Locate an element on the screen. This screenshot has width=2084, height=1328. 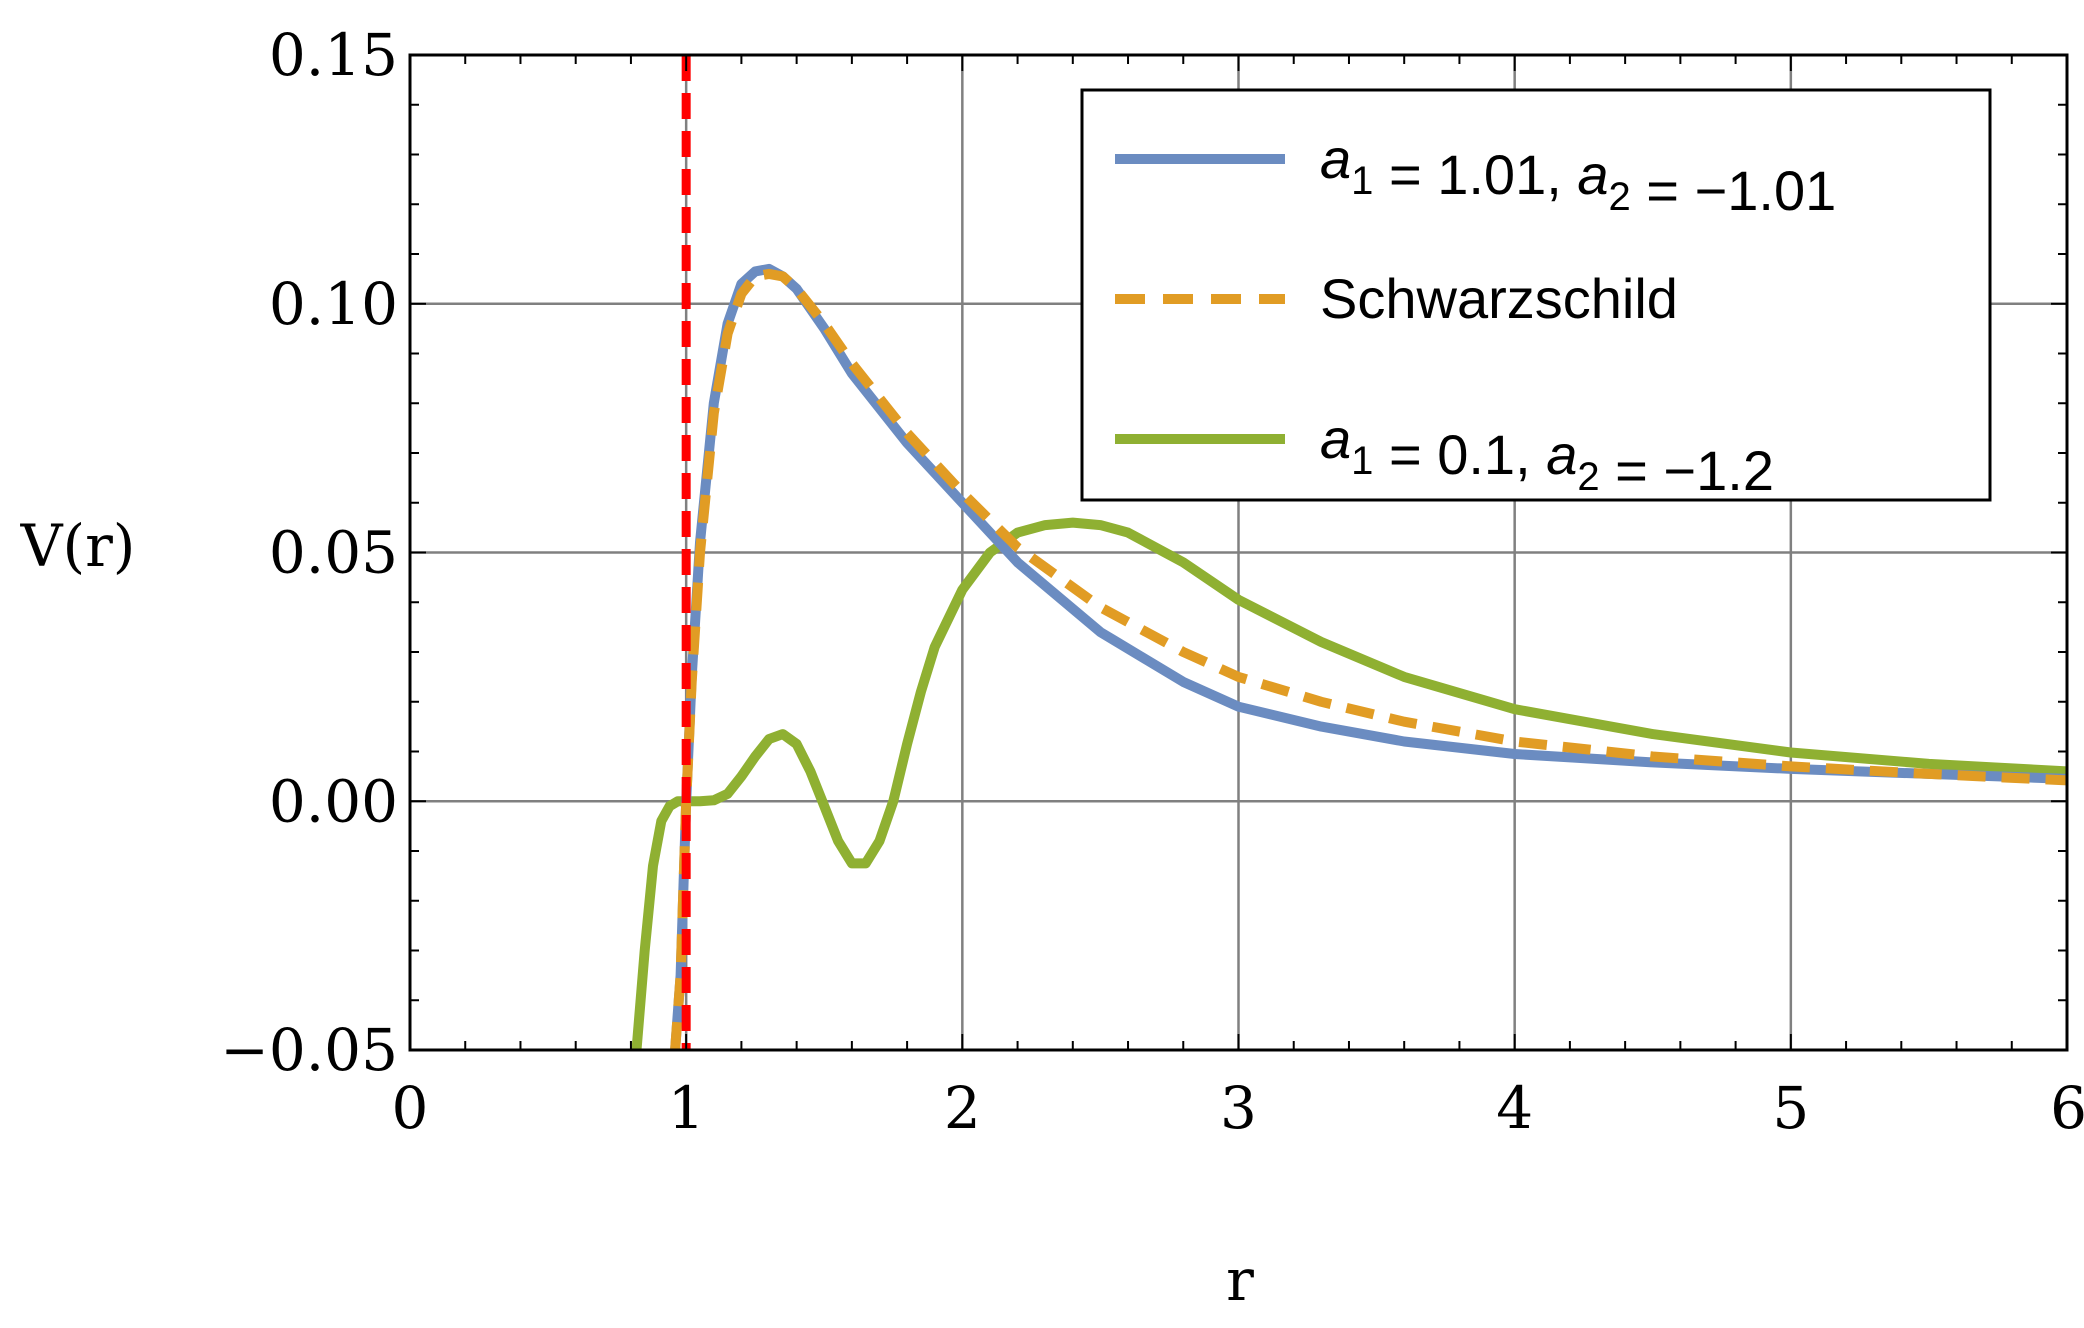
y-tick-label: 0.10 is located at coordinates (333, 304).